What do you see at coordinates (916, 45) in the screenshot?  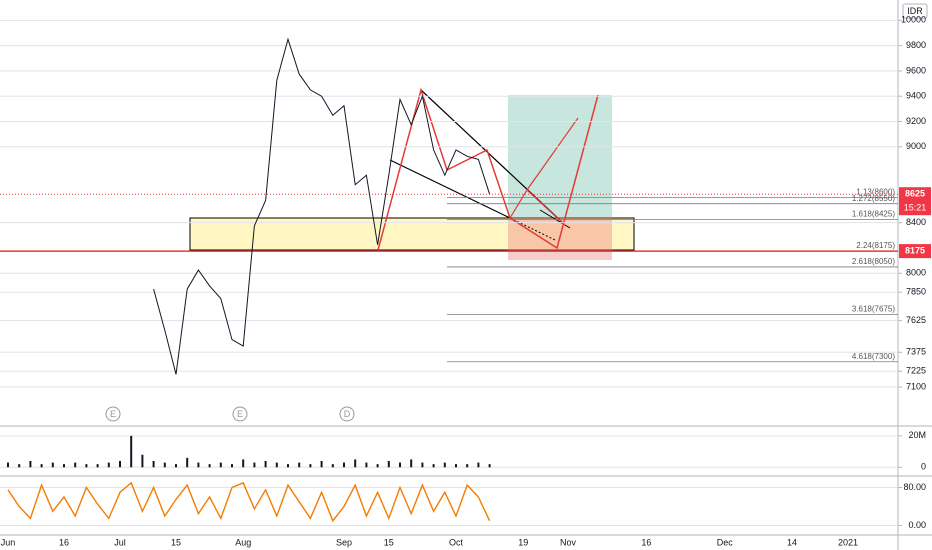 I see `y-tick-label: 9800` at bounding box center [916, 45].